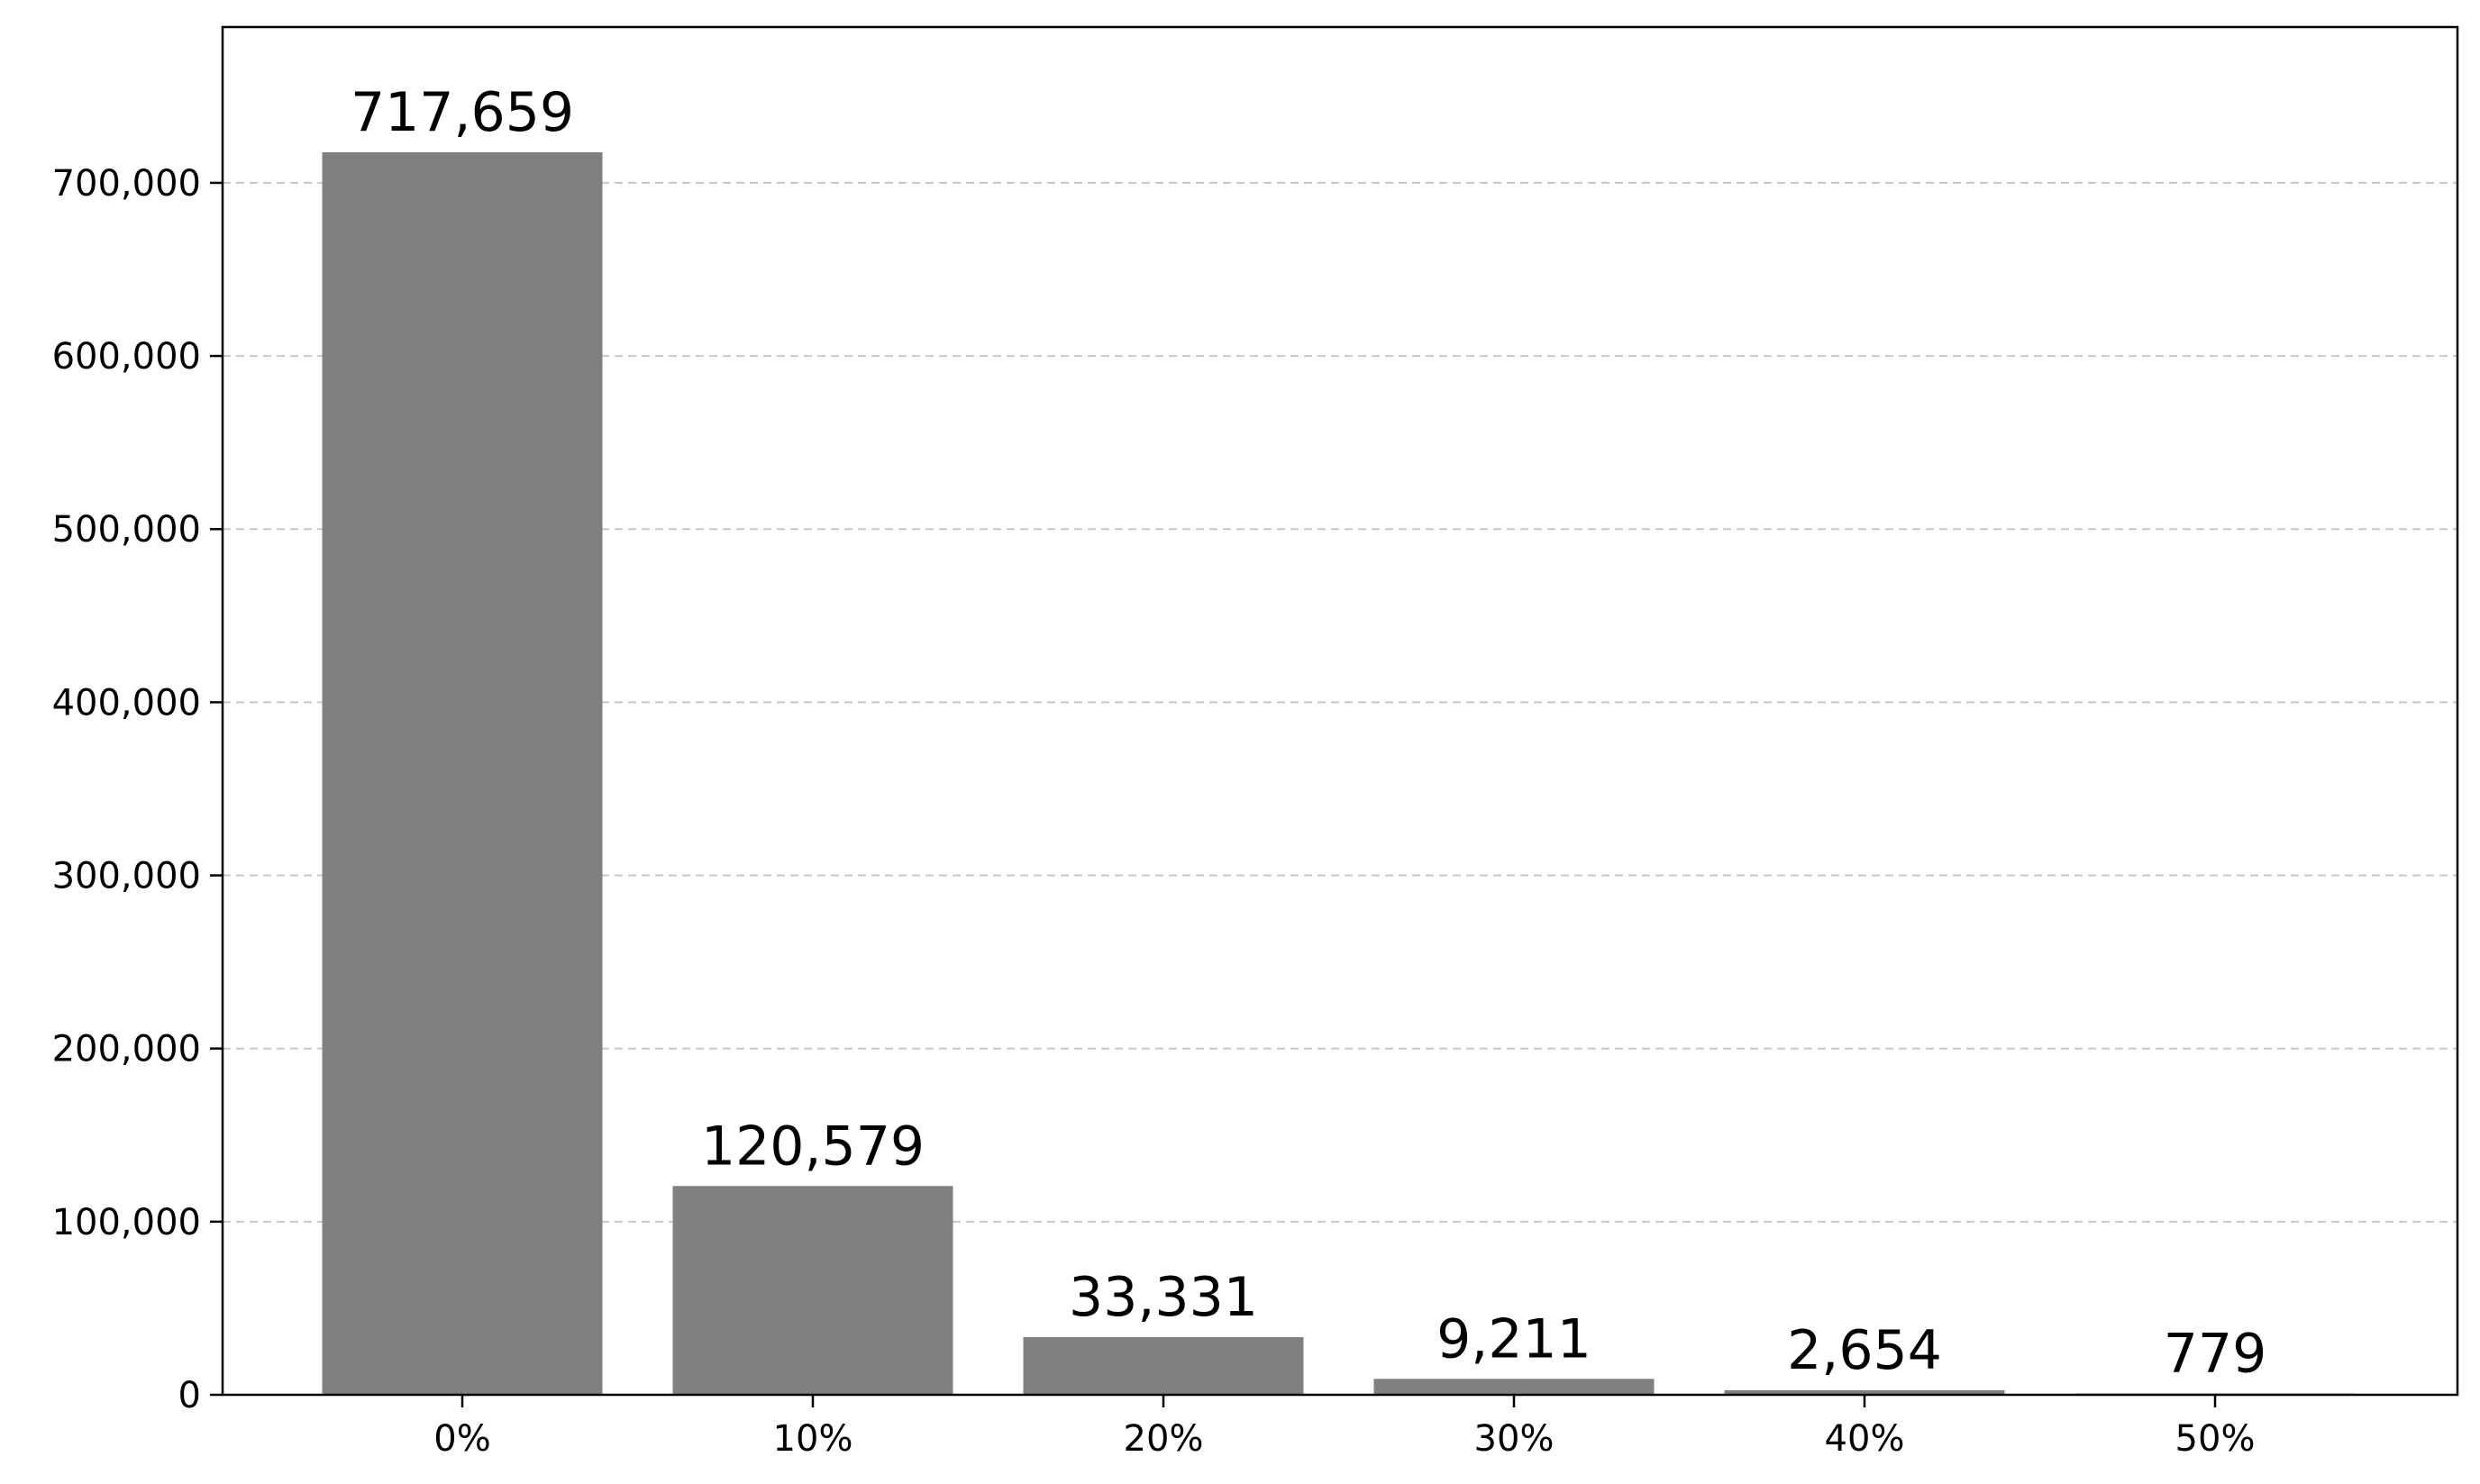 This screenshot has height=1484, width=2480. What do you see at coordinates (462, 1439) in the screenshot?
I see `x-tick-label: 0%` at bounding box center [462, 1439].